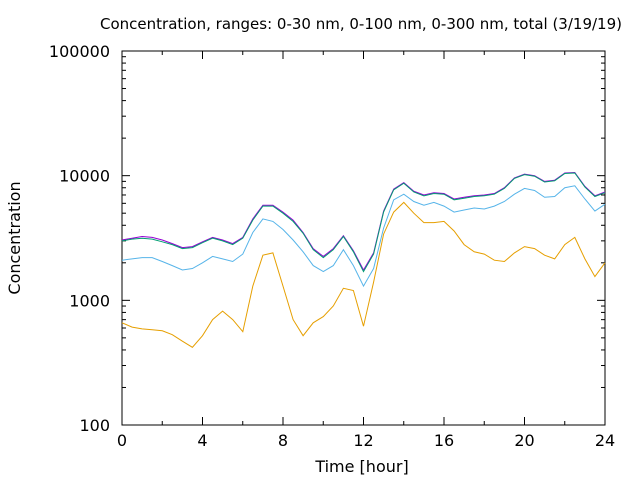 The height and width of the screenshot is (480, 640). Describe the element at coordinates (444, 440) in the screenshot. I see `x-tick-label: 16` at that location.